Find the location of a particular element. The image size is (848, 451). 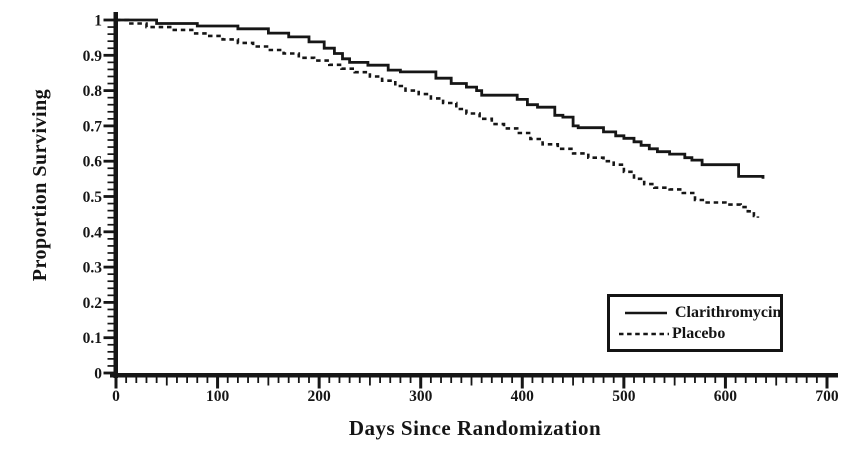

legend-item-placebo: Placebo is located at coordinates (697, 334).